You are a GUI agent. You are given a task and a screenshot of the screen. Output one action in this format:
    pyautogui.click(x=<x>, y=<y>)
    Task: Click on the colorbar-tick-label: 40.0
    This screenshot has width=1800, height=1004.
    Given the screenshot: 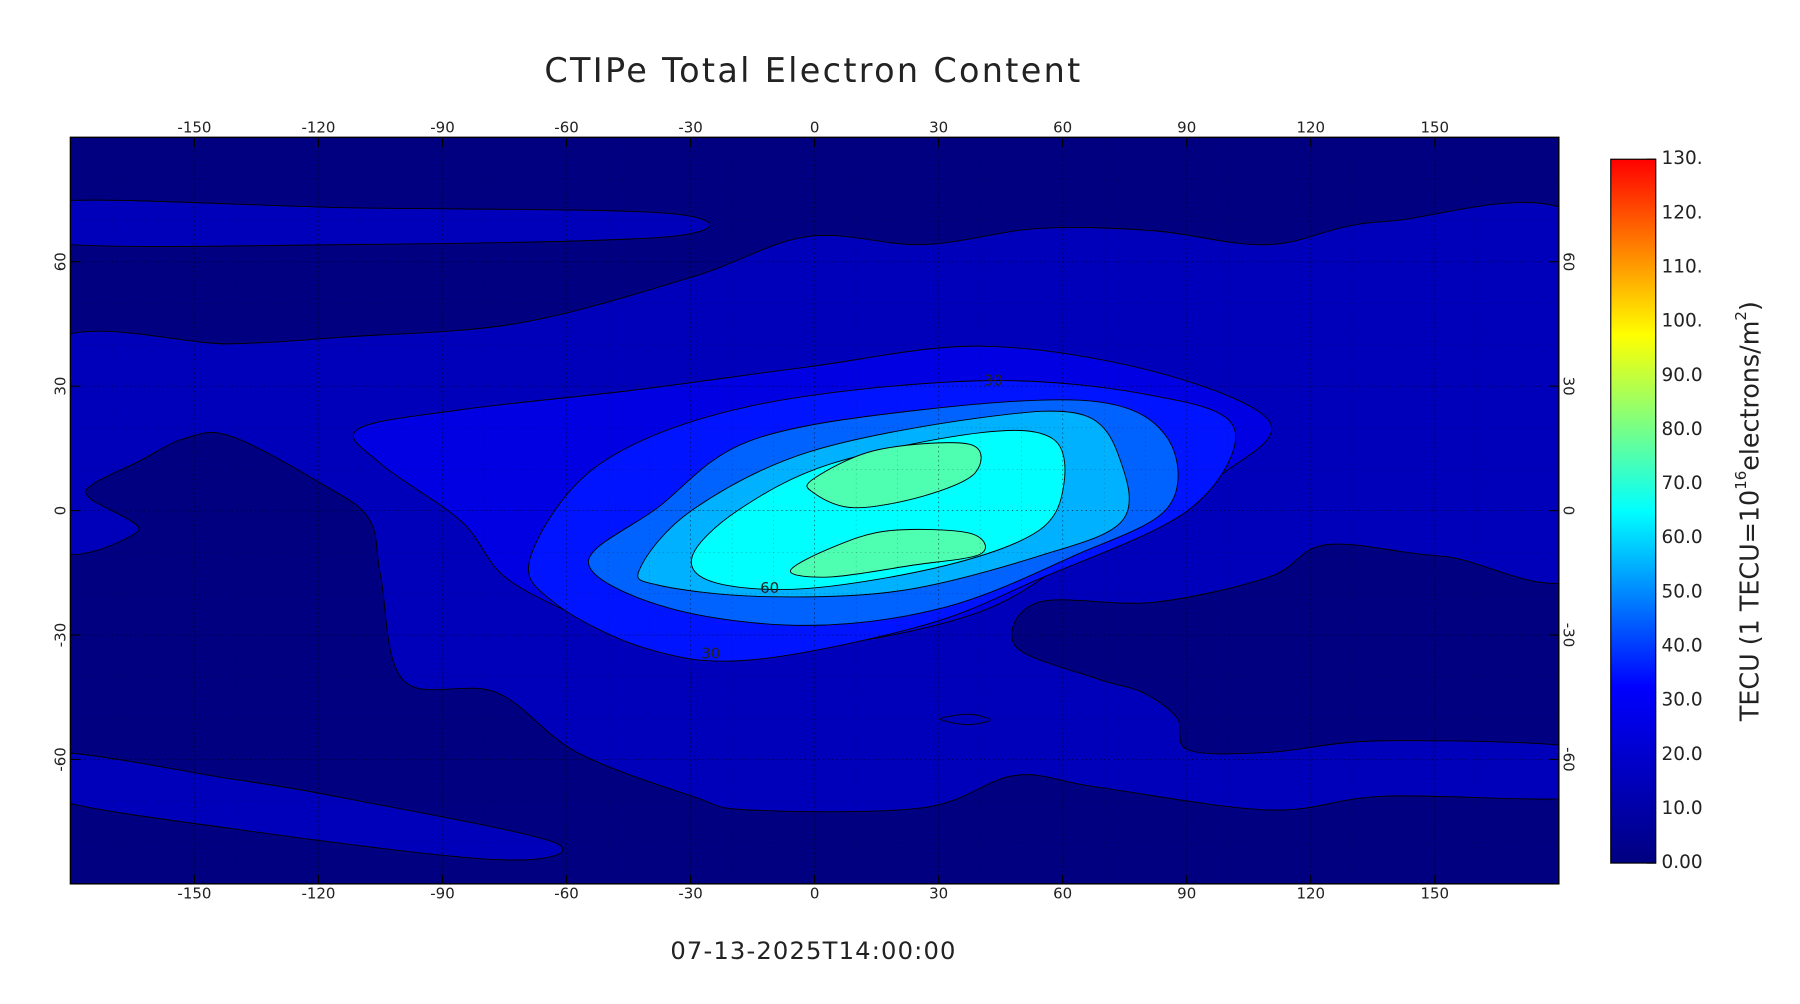 What is the action you would take?
    pyautogui.click(x=1682, y=646)
    